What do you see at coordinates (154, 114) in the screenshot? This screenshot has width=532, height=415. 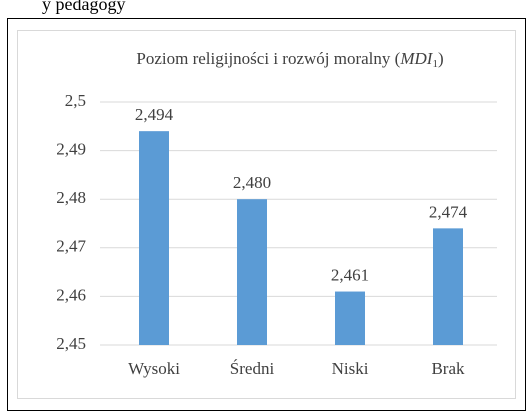 I see `data-label: 2,494` at bounding box center [154, 114].